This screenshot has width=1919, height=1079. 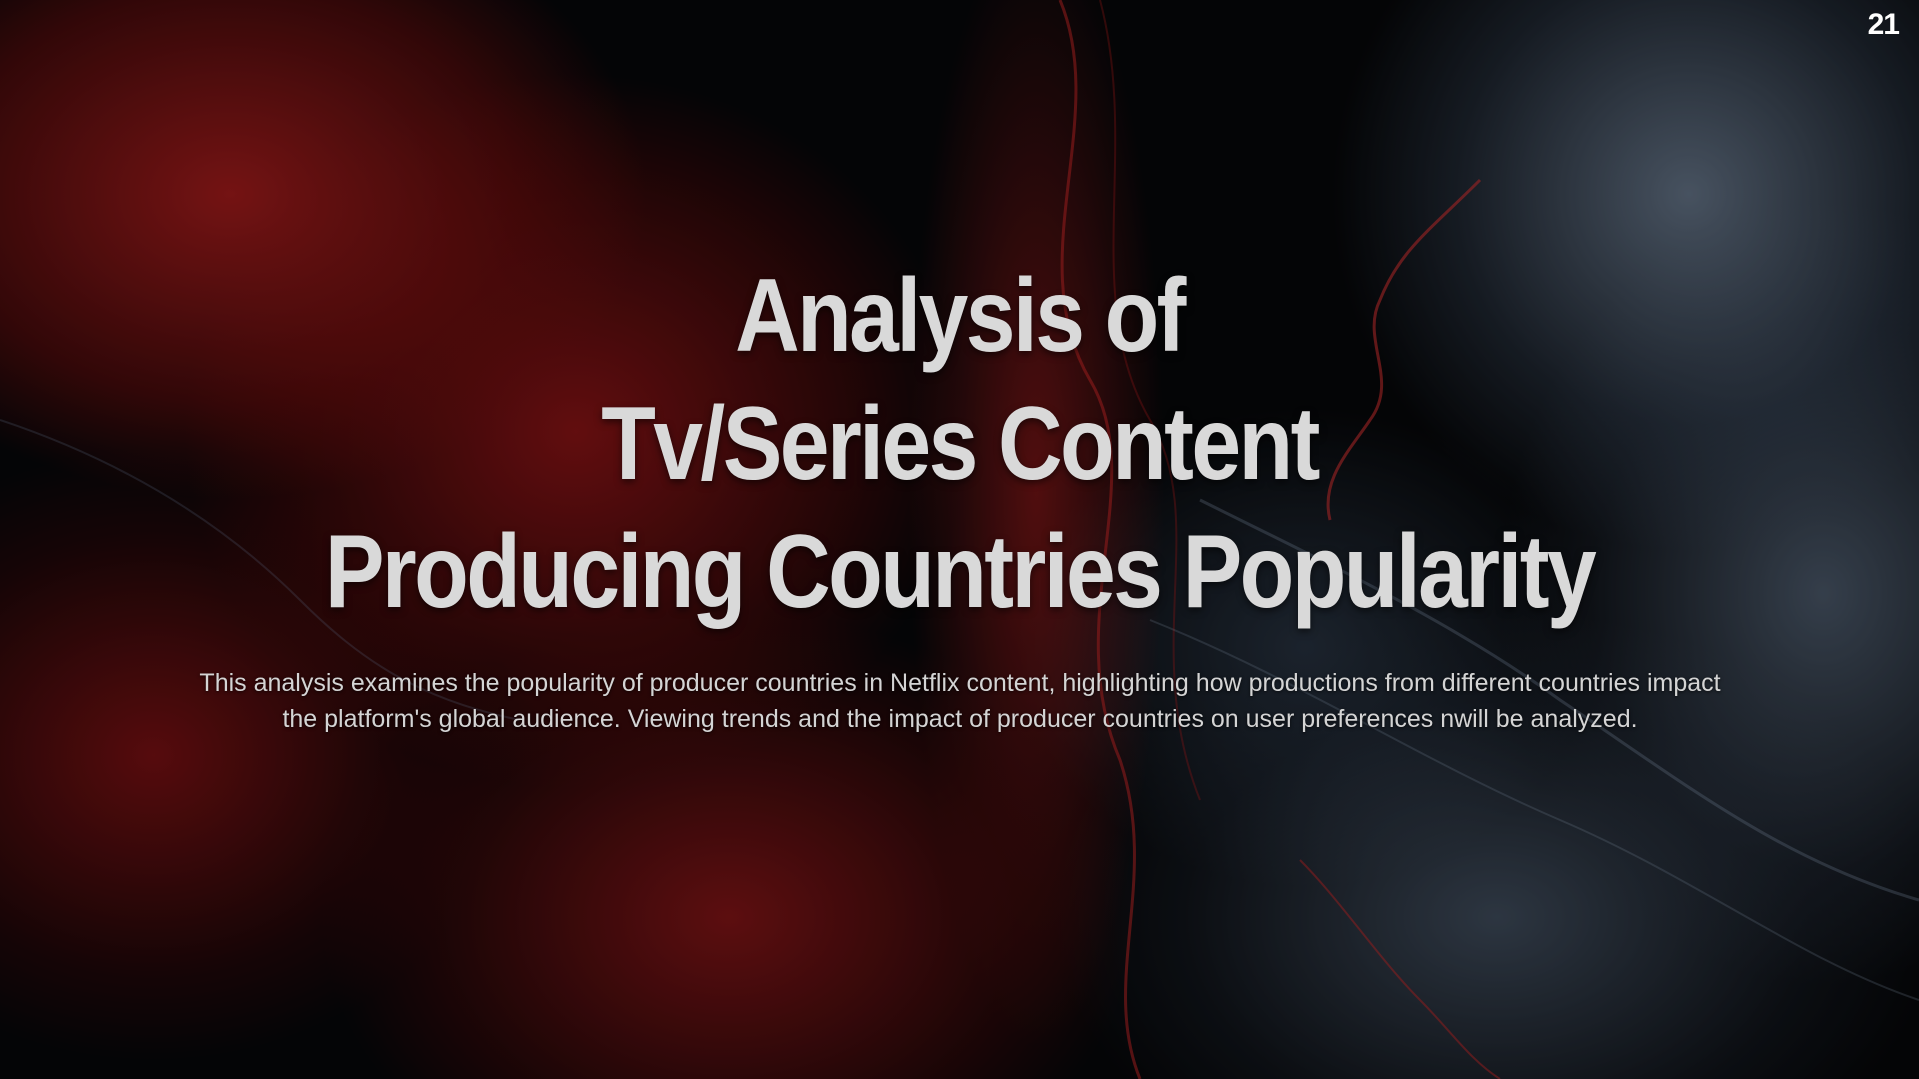 I want to click on title-line-1: Analysis of, so click(x=960, y=316).